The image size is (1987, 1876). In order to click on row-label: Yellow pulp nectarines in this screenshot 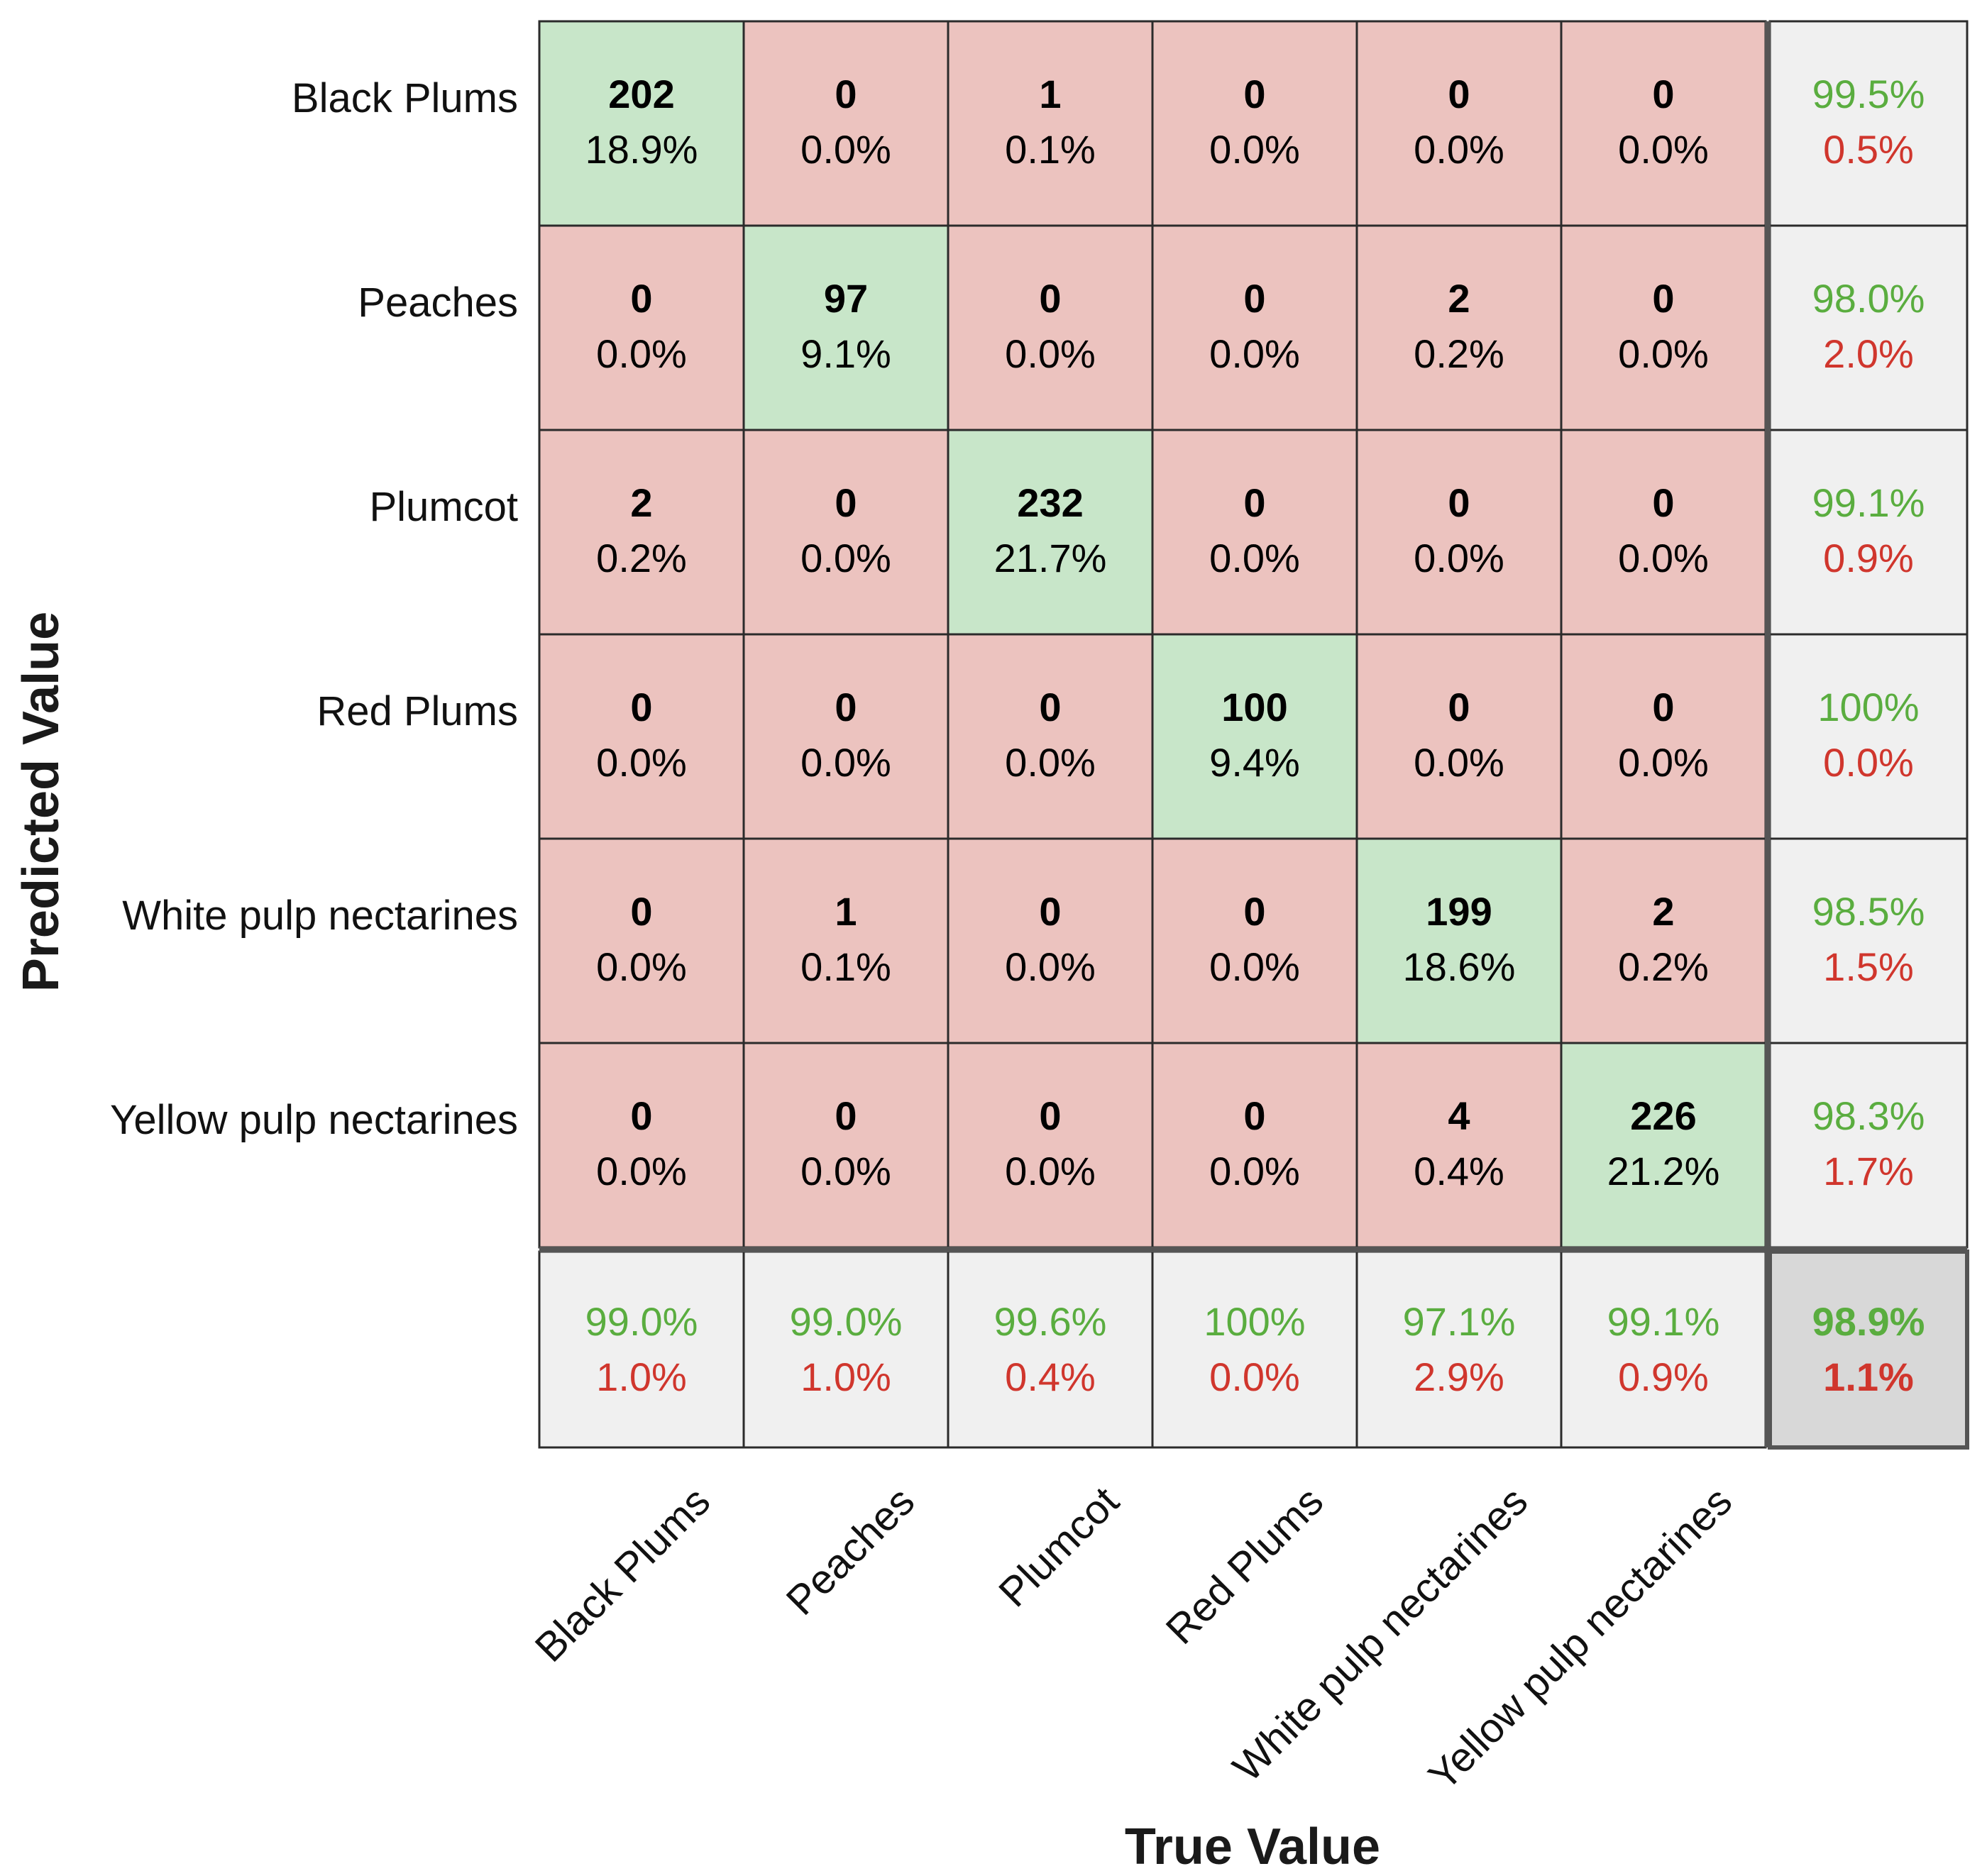, I will do `click(314, 1120)`.